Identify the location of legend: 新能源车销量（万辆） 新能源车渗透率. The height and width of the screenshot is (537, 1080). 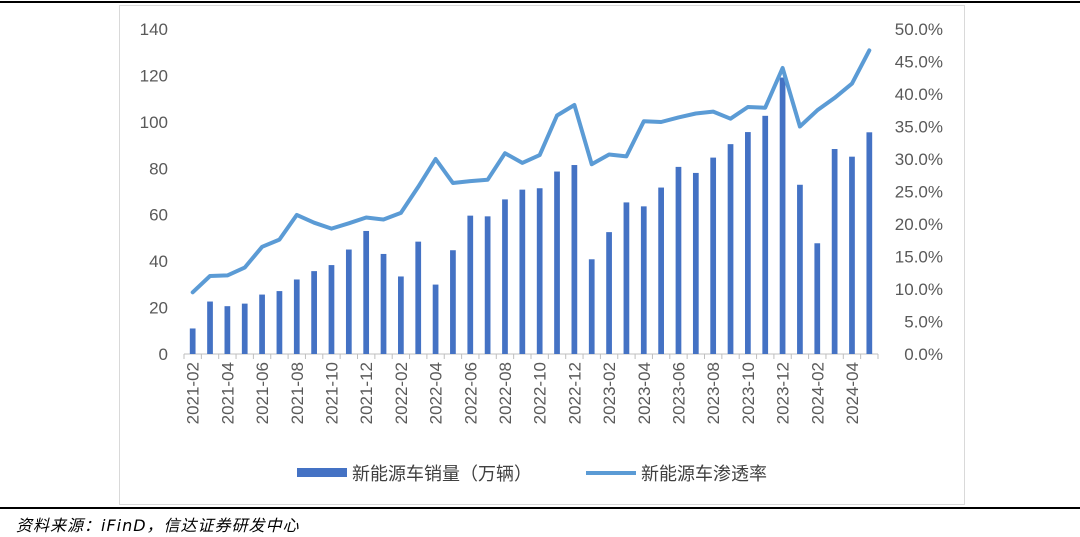
(532, 474).